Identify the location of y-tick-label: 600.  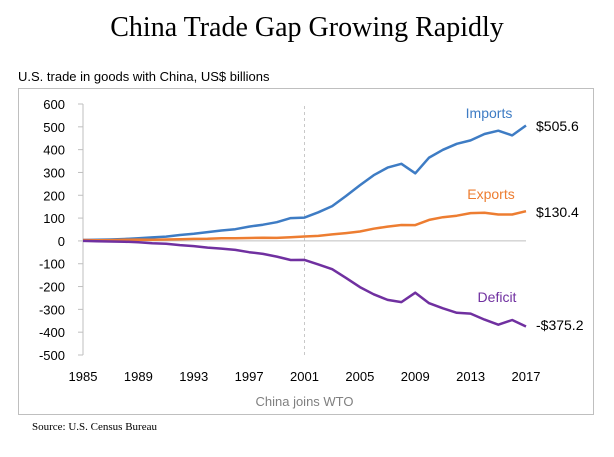
(54, 104).